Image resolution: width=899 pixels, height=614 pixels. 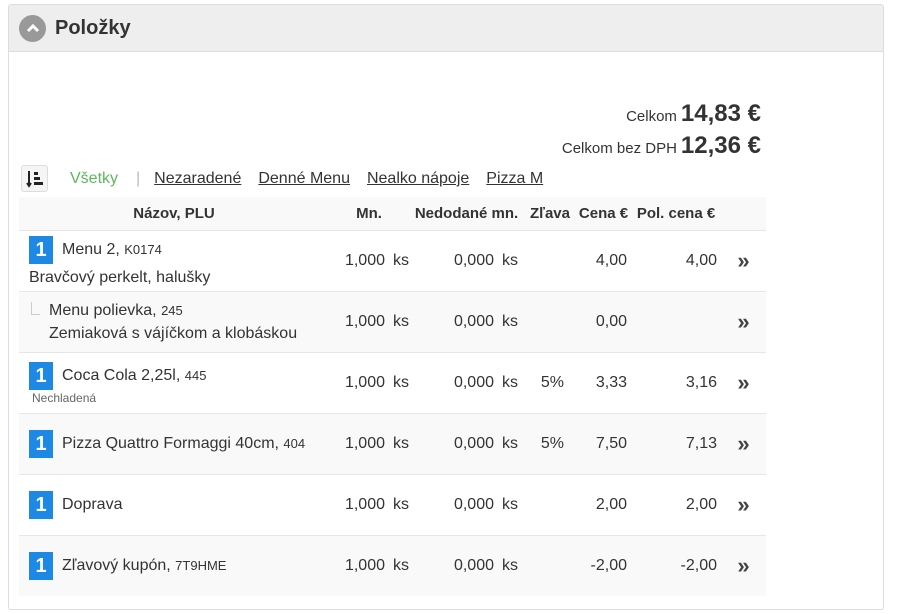 I want to click on item-line-price: -2,00, so click(x=676, y=565).